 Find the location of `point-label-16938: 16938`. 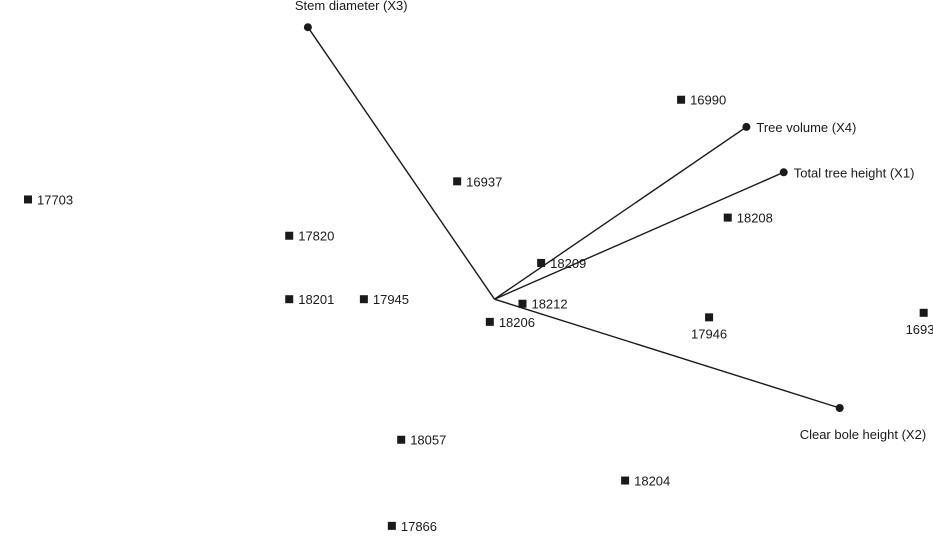

point-label-16938: 16938 is located at coordinates (919, 329).